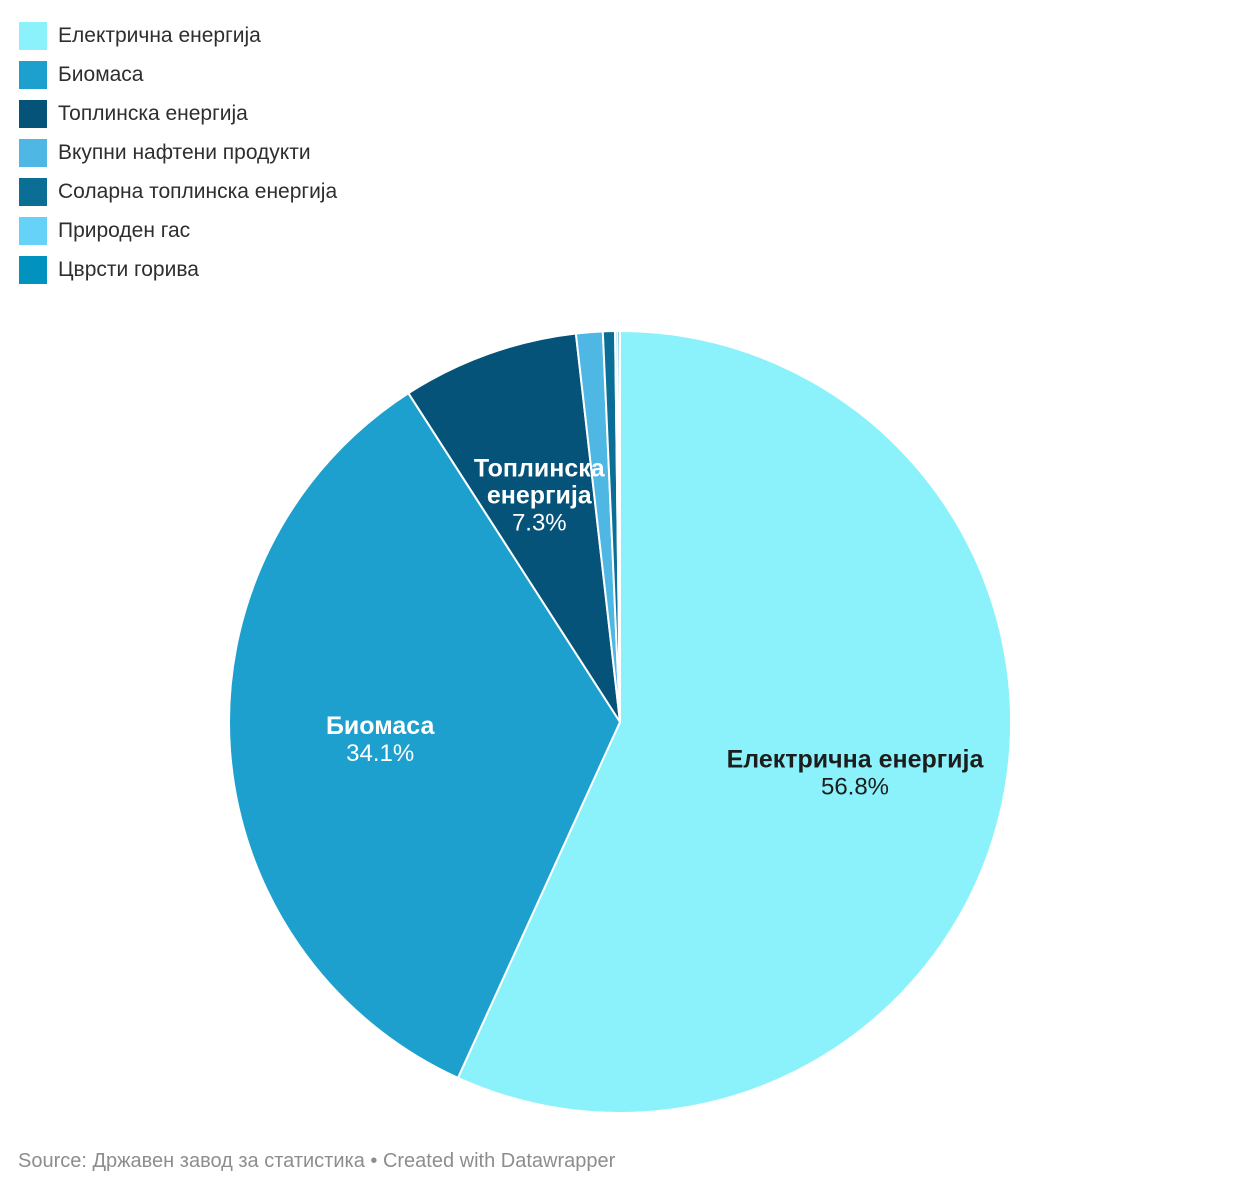  I want to click on legend-item-3: Топлинска енергија, so click(178, 114).